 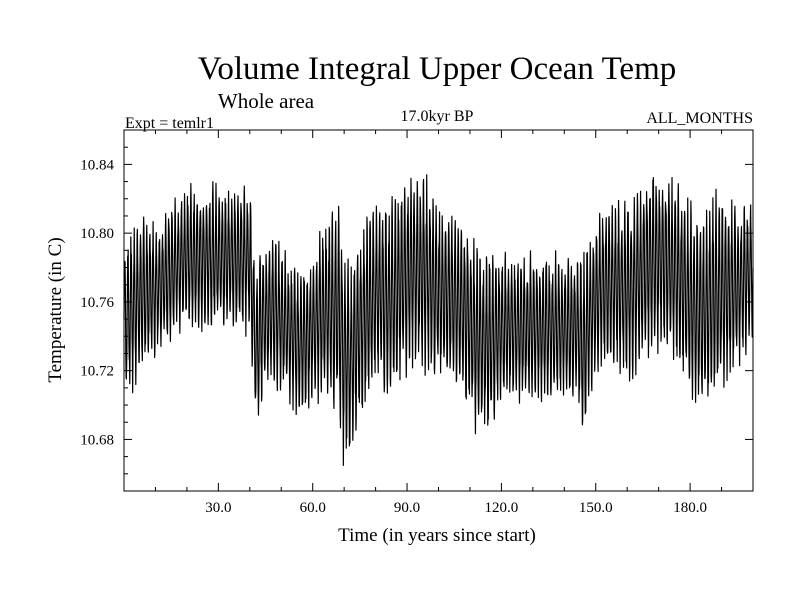 What do you see at coordinates (97, 303) in the screenshot?
I see `y-tick-label-2: 10.76` at bounding box center [97, 303].